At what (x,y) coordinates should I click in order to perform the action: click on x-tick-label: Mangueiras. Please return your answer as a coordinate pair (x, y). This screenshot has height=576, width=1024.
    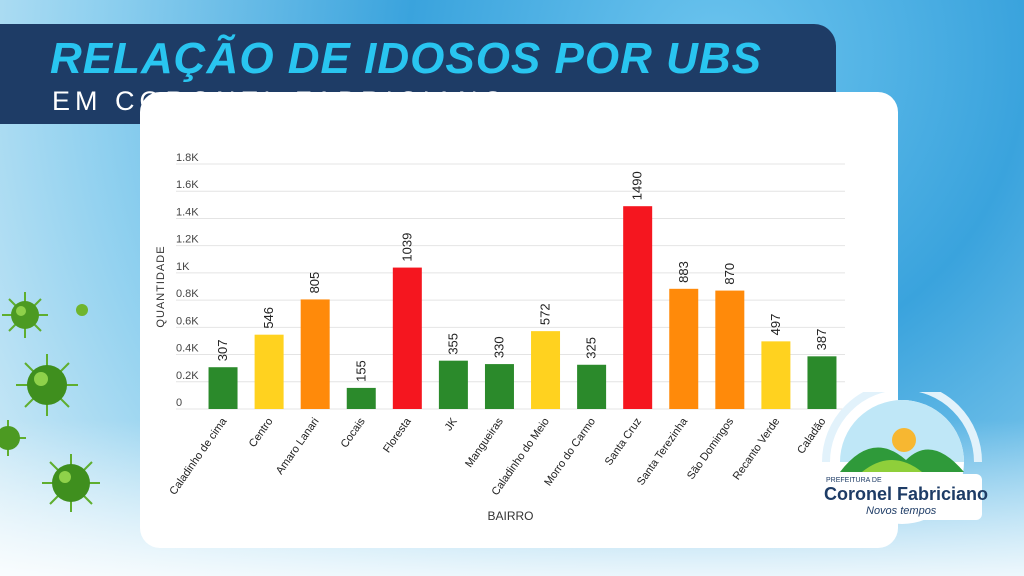
    Looking at the image, I should click on (484, 442).